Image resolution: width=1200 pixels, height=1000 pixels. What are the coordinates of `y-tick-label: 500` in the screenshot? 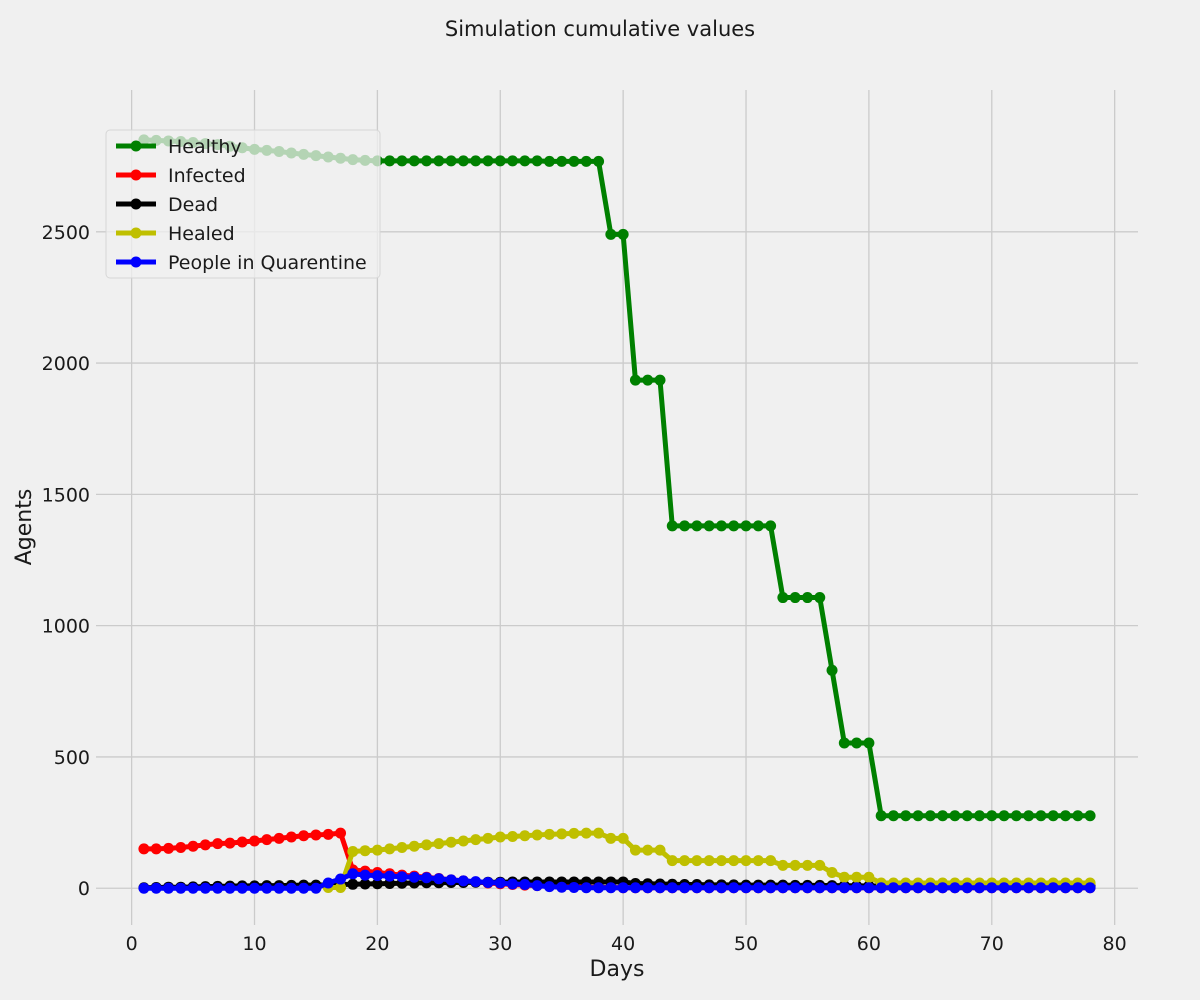 It's located at (72, 758).